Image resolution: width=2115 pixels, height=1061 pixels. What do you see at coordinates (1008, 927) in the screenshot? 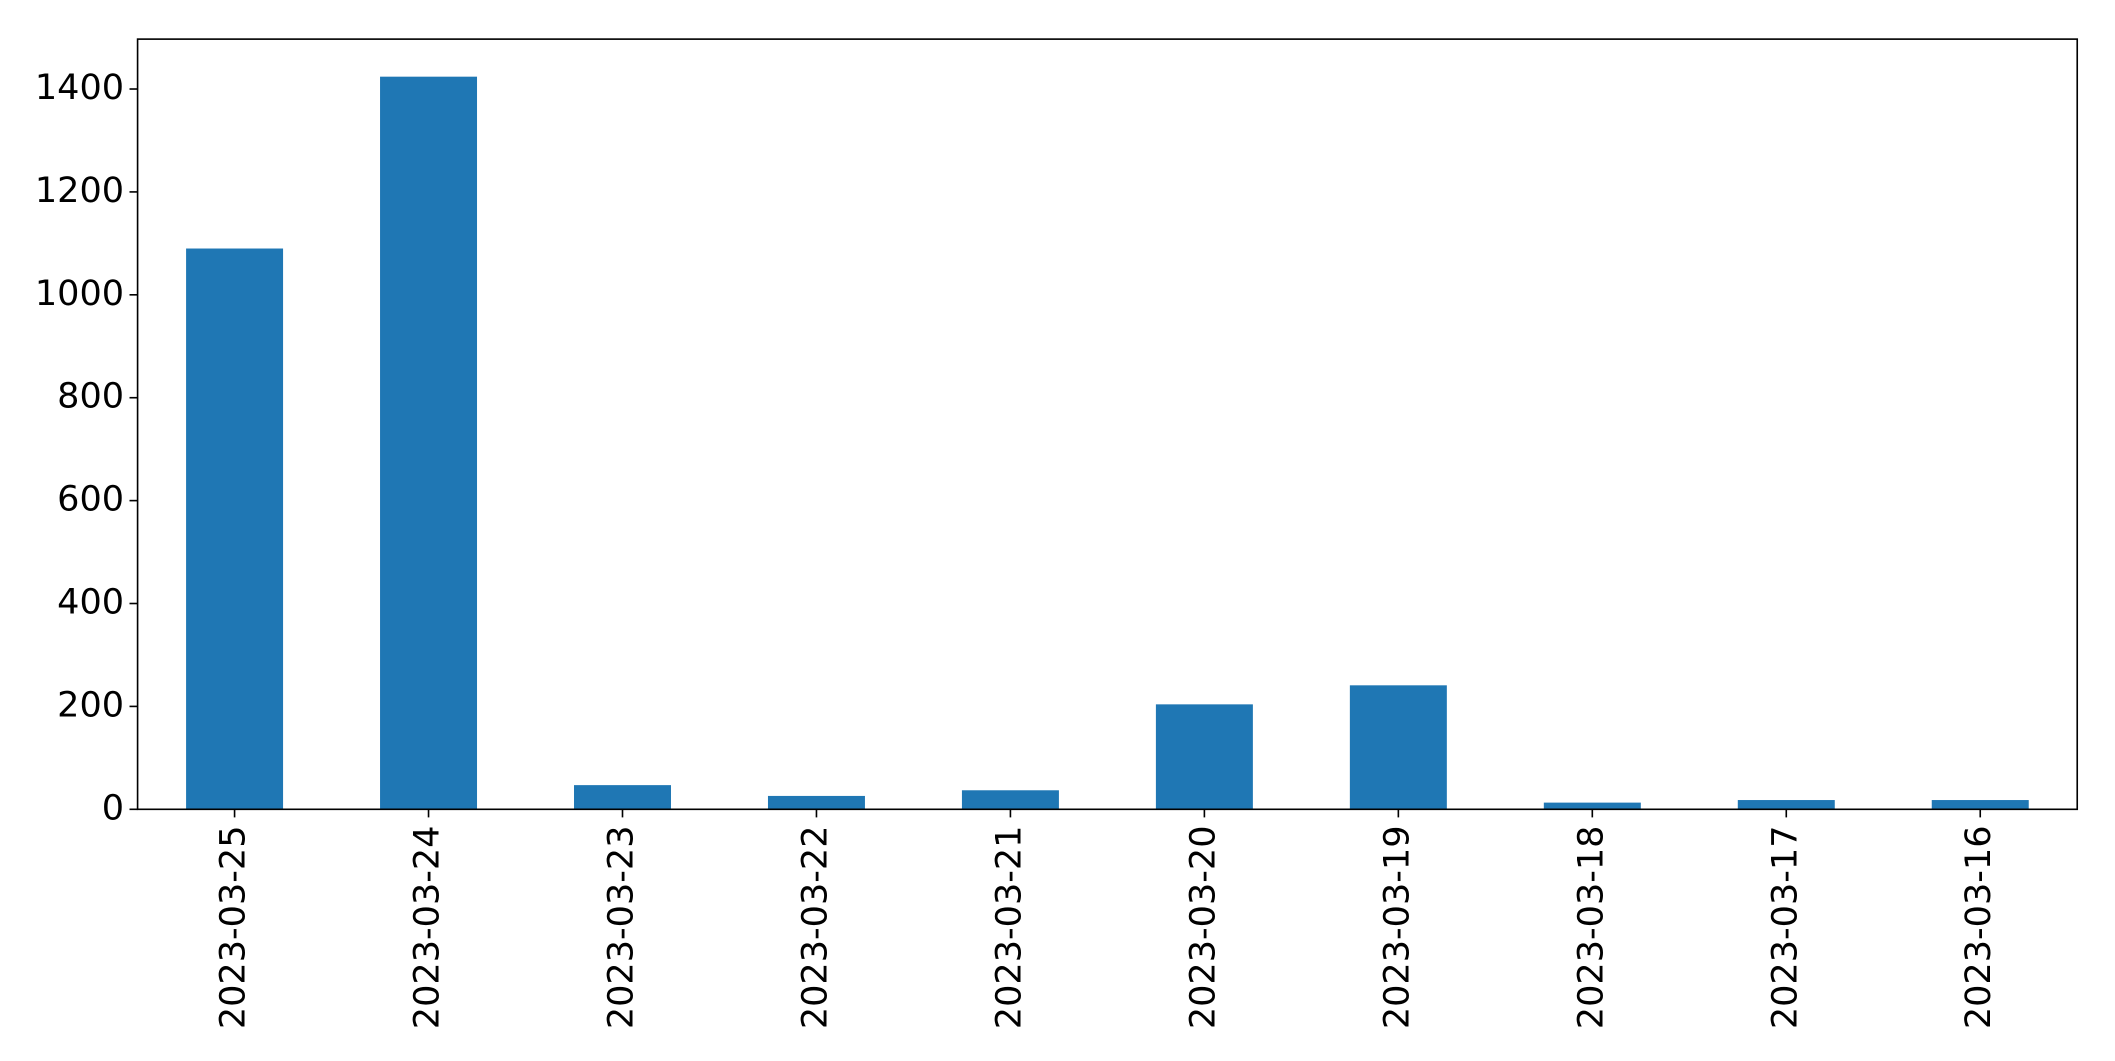
I see `x-tick-label: 2023-03-21` at bounding box center [1008, 927].